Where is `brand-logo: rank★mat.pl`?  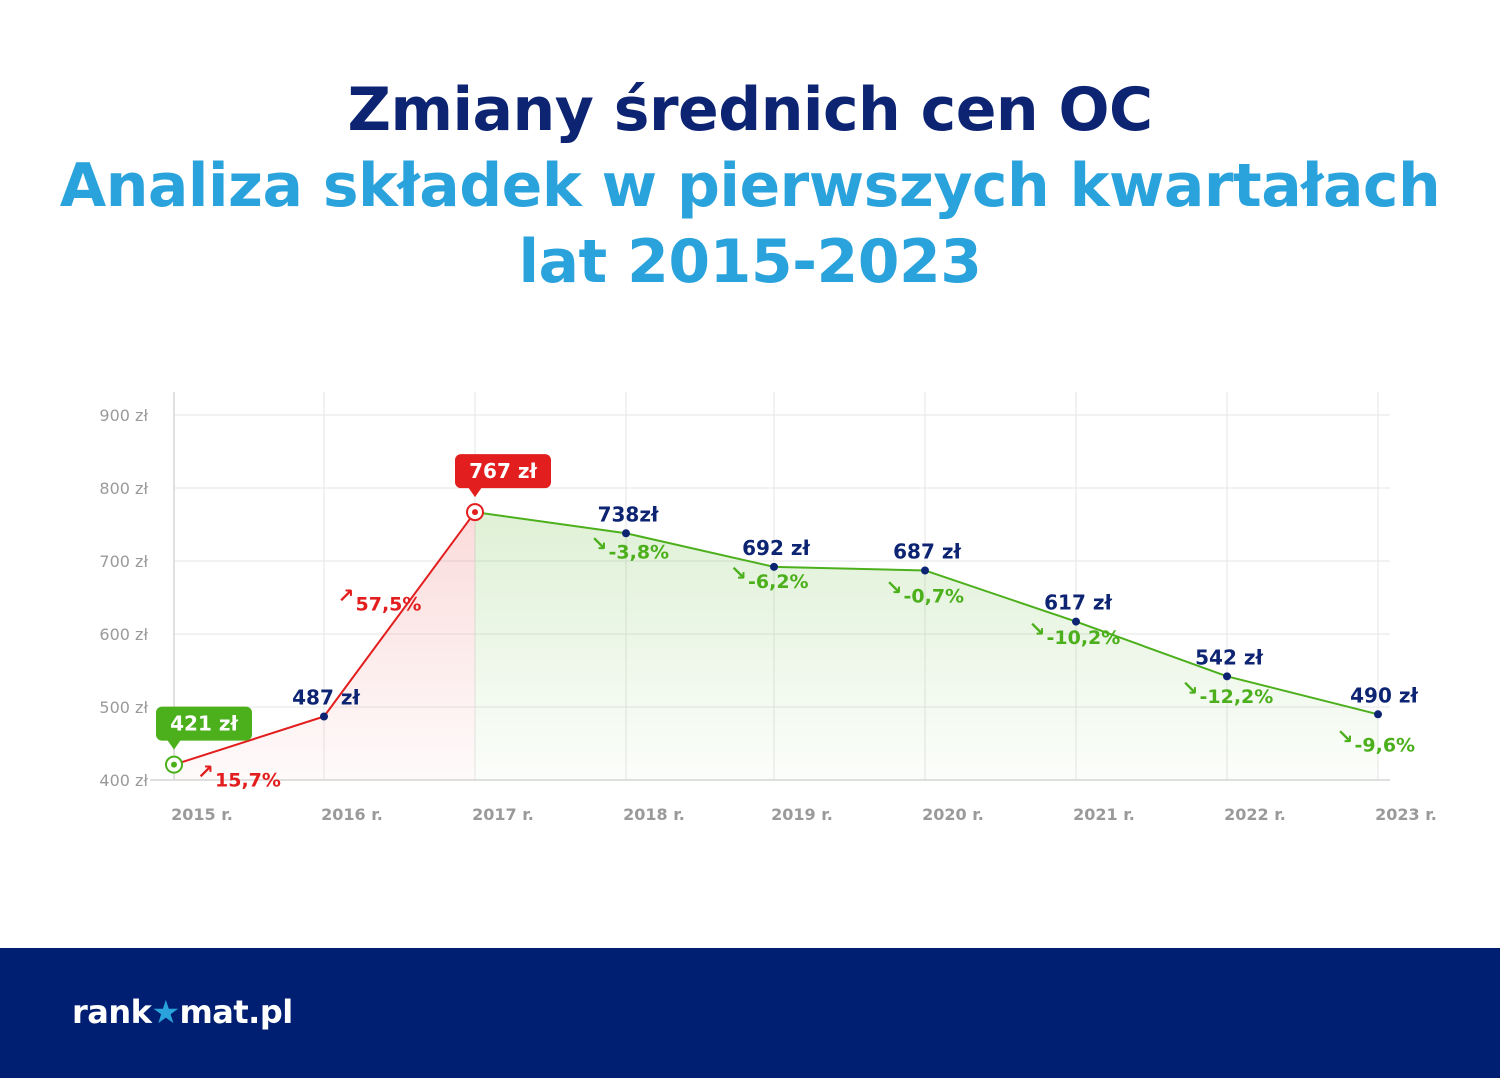 brand-logo: rank★mat.pl is located at coordinates (182, 1012).